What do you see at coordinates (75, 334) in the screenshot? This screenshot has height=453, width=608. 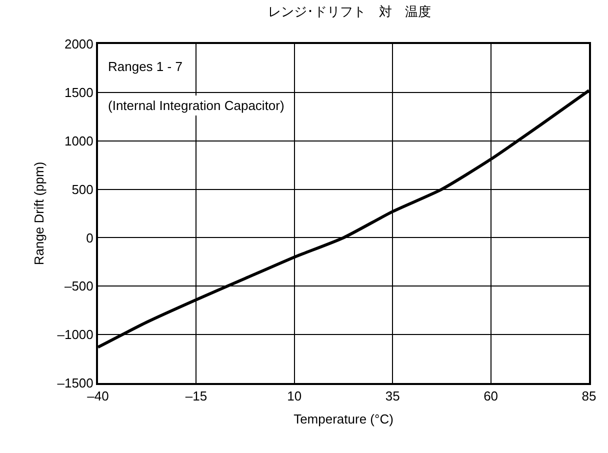 I see `y-tick-label: –1000` at bounding box center [75, 334].